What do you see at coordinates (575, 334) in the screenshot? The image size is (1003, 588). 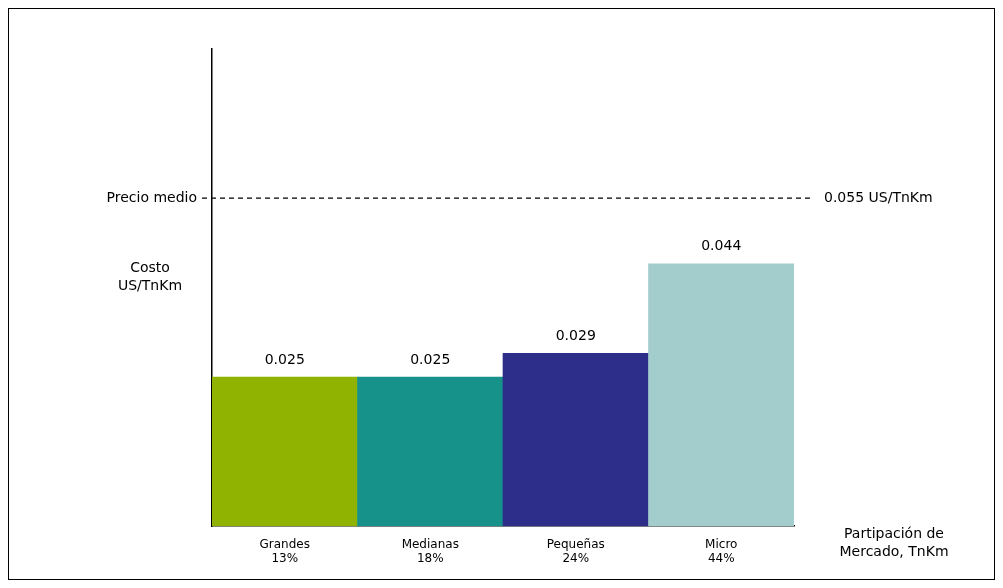 I see `data-label: 0.029` at bounding box center [575, 334].